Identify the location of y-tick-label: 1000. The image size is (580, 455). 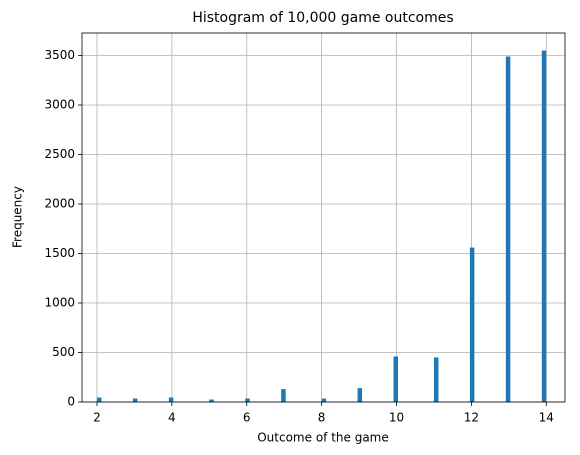
(59, 303).